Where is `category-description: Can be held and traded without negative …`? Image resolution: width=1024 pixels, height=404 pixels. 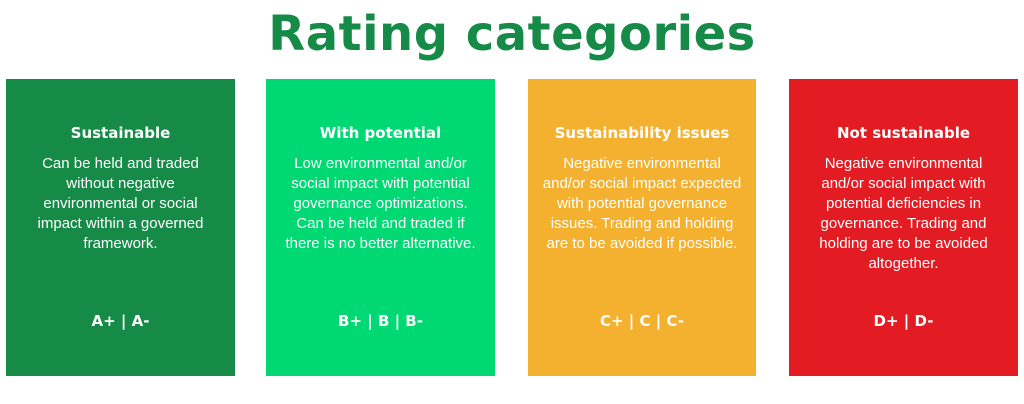
category-description: Can be held and traded without negative … is located at coordinates (120, 203).